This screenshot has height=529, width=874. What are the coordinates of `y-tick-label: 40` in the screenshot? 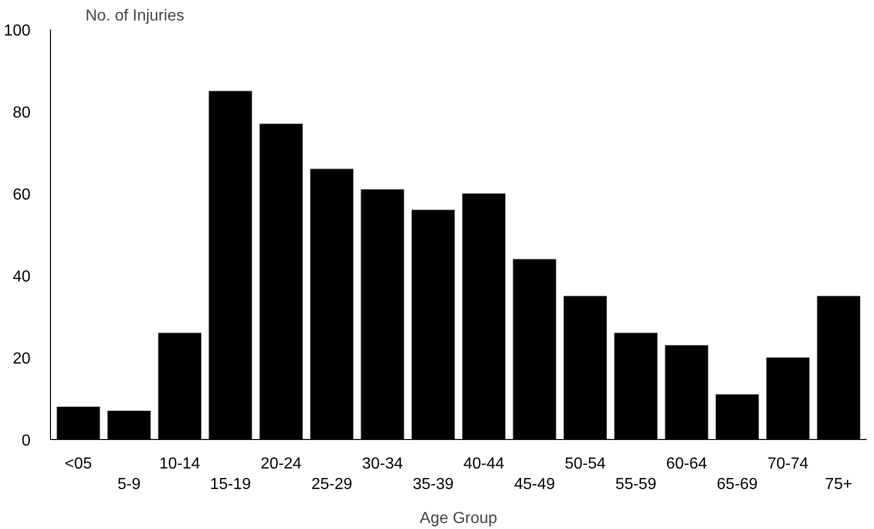 It's located at (21, 277).